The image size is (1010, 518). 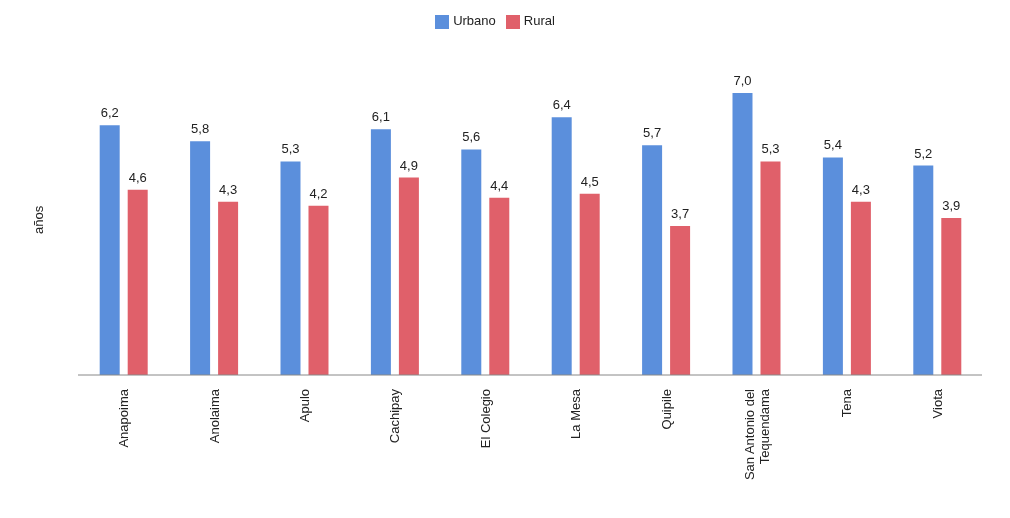 I want to click on data-label: 7,0, so click(x=742, y=80).